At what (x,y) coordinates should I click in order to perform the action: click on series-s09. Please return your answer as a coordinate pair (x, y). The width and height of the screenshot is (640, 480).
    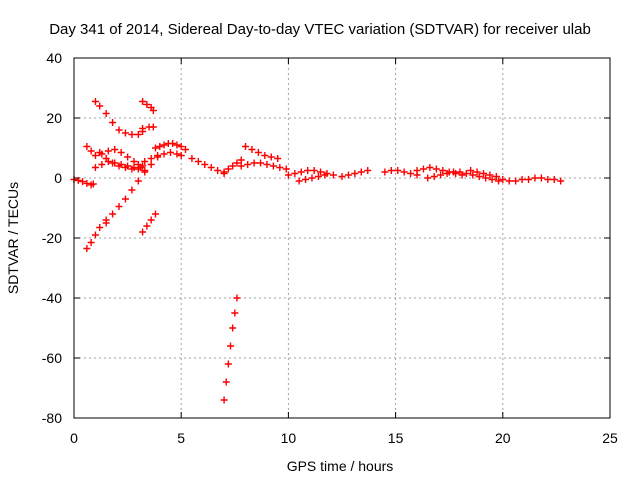
    Looking at the image, I should click on (115, 156).